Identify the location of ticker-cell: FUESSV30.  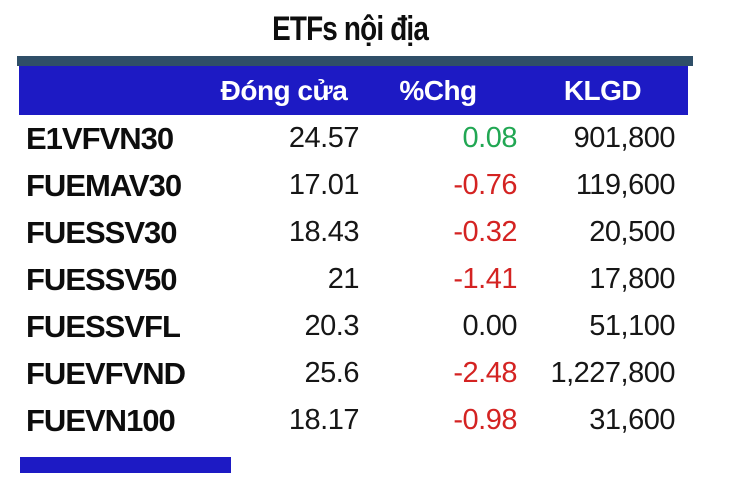
(102, 232).